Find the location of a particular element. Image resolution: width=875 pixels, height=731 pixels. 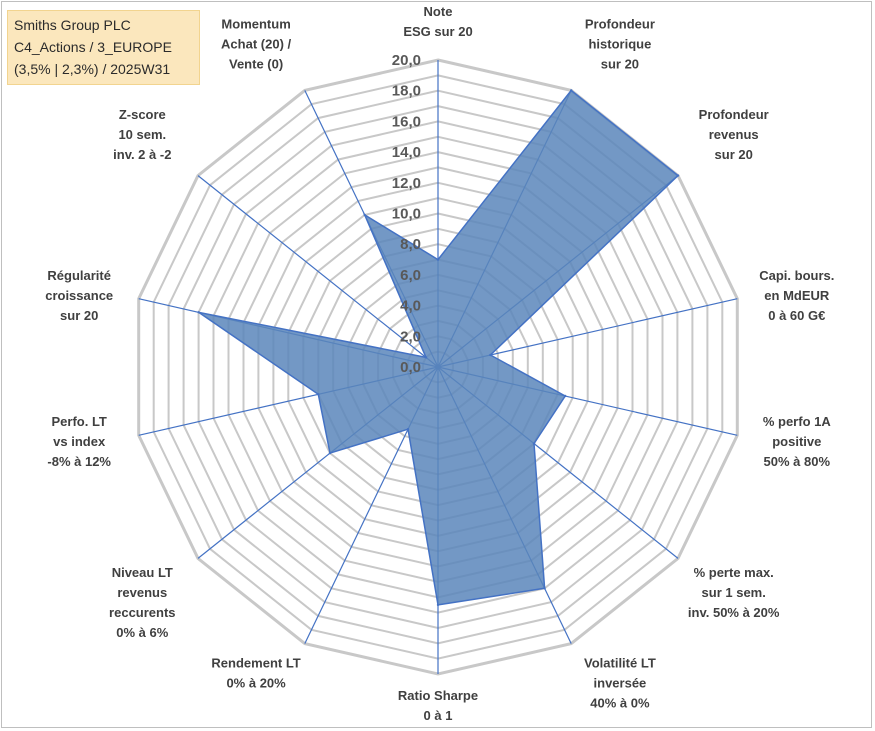

axis-label: Capi. bours. en MdEUR 0 à 60 G€ is located at coordinates (796, 295).